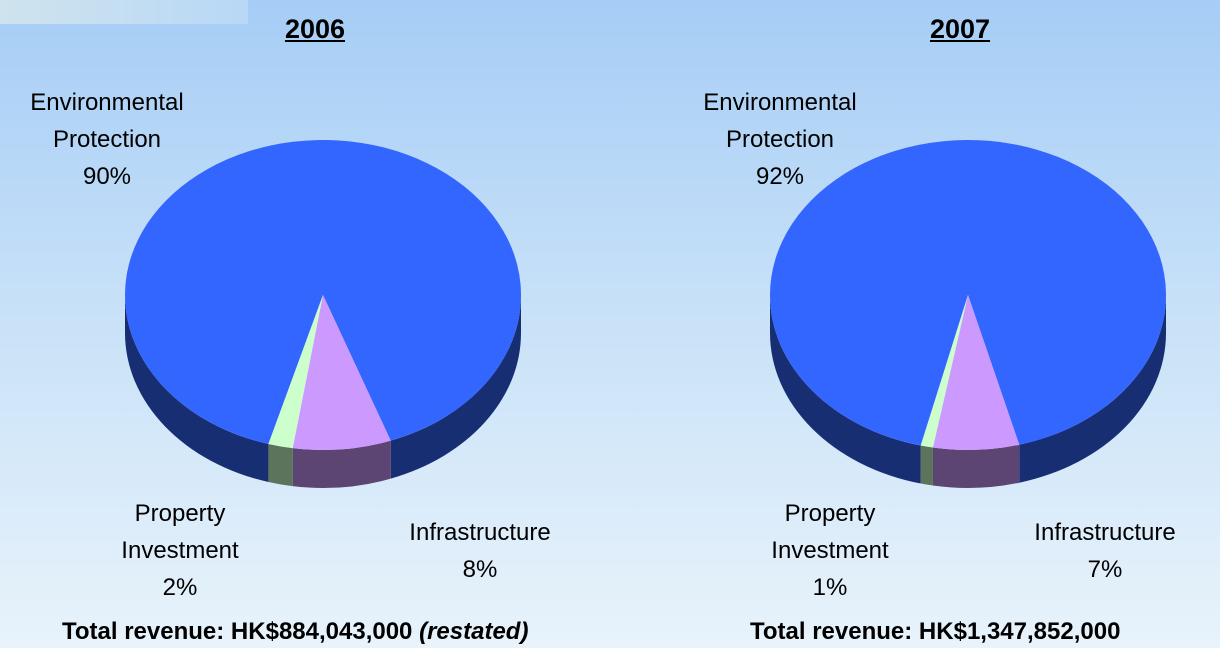 Image resolution: width=1220 pixels, height=648 pixels. What do you see at coordinates (780, 176) in the screenshot?
I see `value-label: 92%` at bounding box center [780, 176].